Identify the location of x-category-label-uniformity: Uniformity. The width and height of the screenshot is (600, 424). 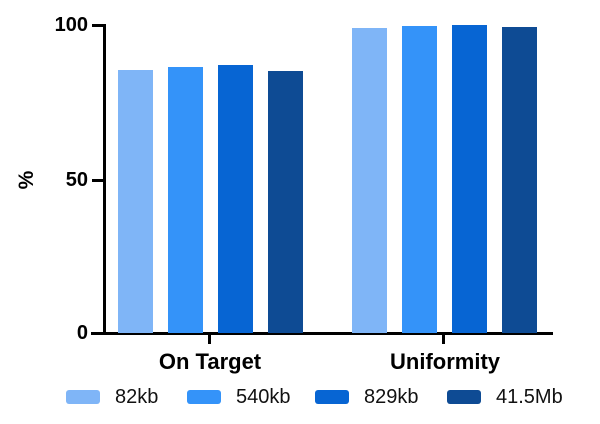
(445, 361).